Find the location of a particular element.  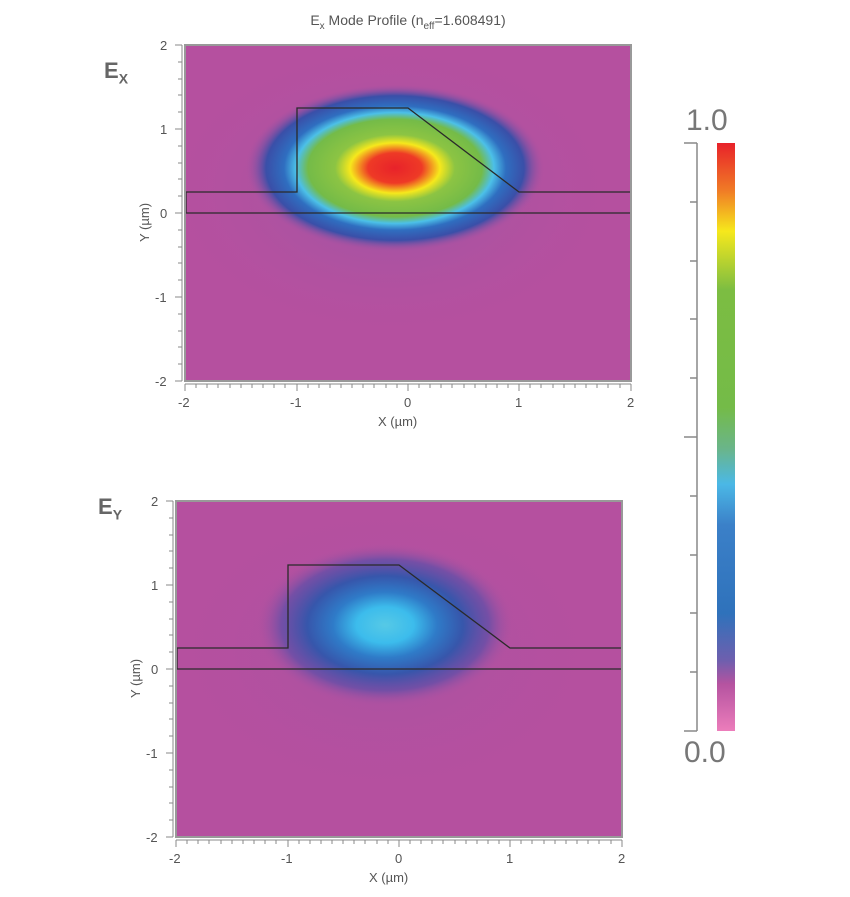

ex-ytick: 2 is located at coordinates (164, 45).